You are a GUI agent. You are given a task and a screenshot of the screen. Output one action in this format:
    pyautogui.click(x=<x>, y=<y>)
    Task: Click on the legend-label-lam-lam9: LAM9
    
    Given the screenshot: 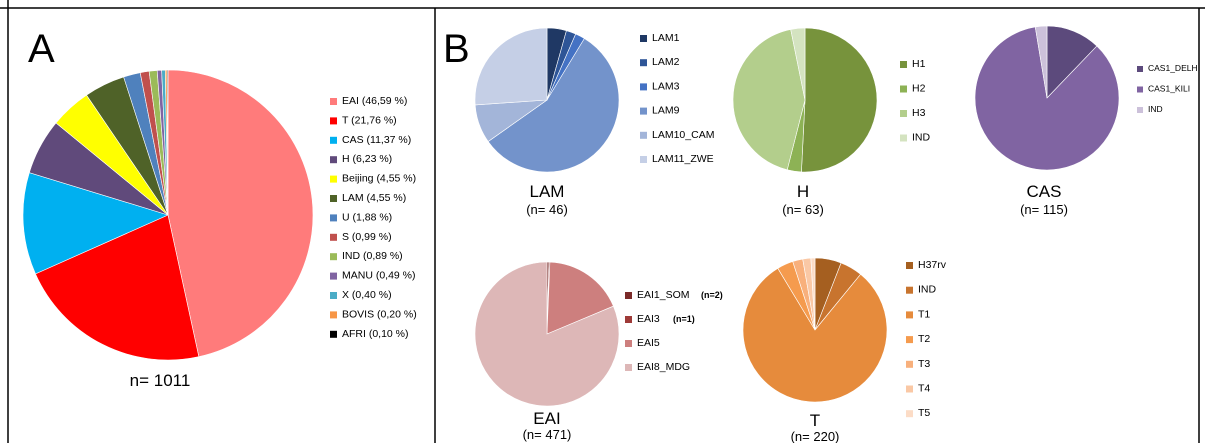 What is the action you would take?
    pyautogui.click(x=666, y=111)
    